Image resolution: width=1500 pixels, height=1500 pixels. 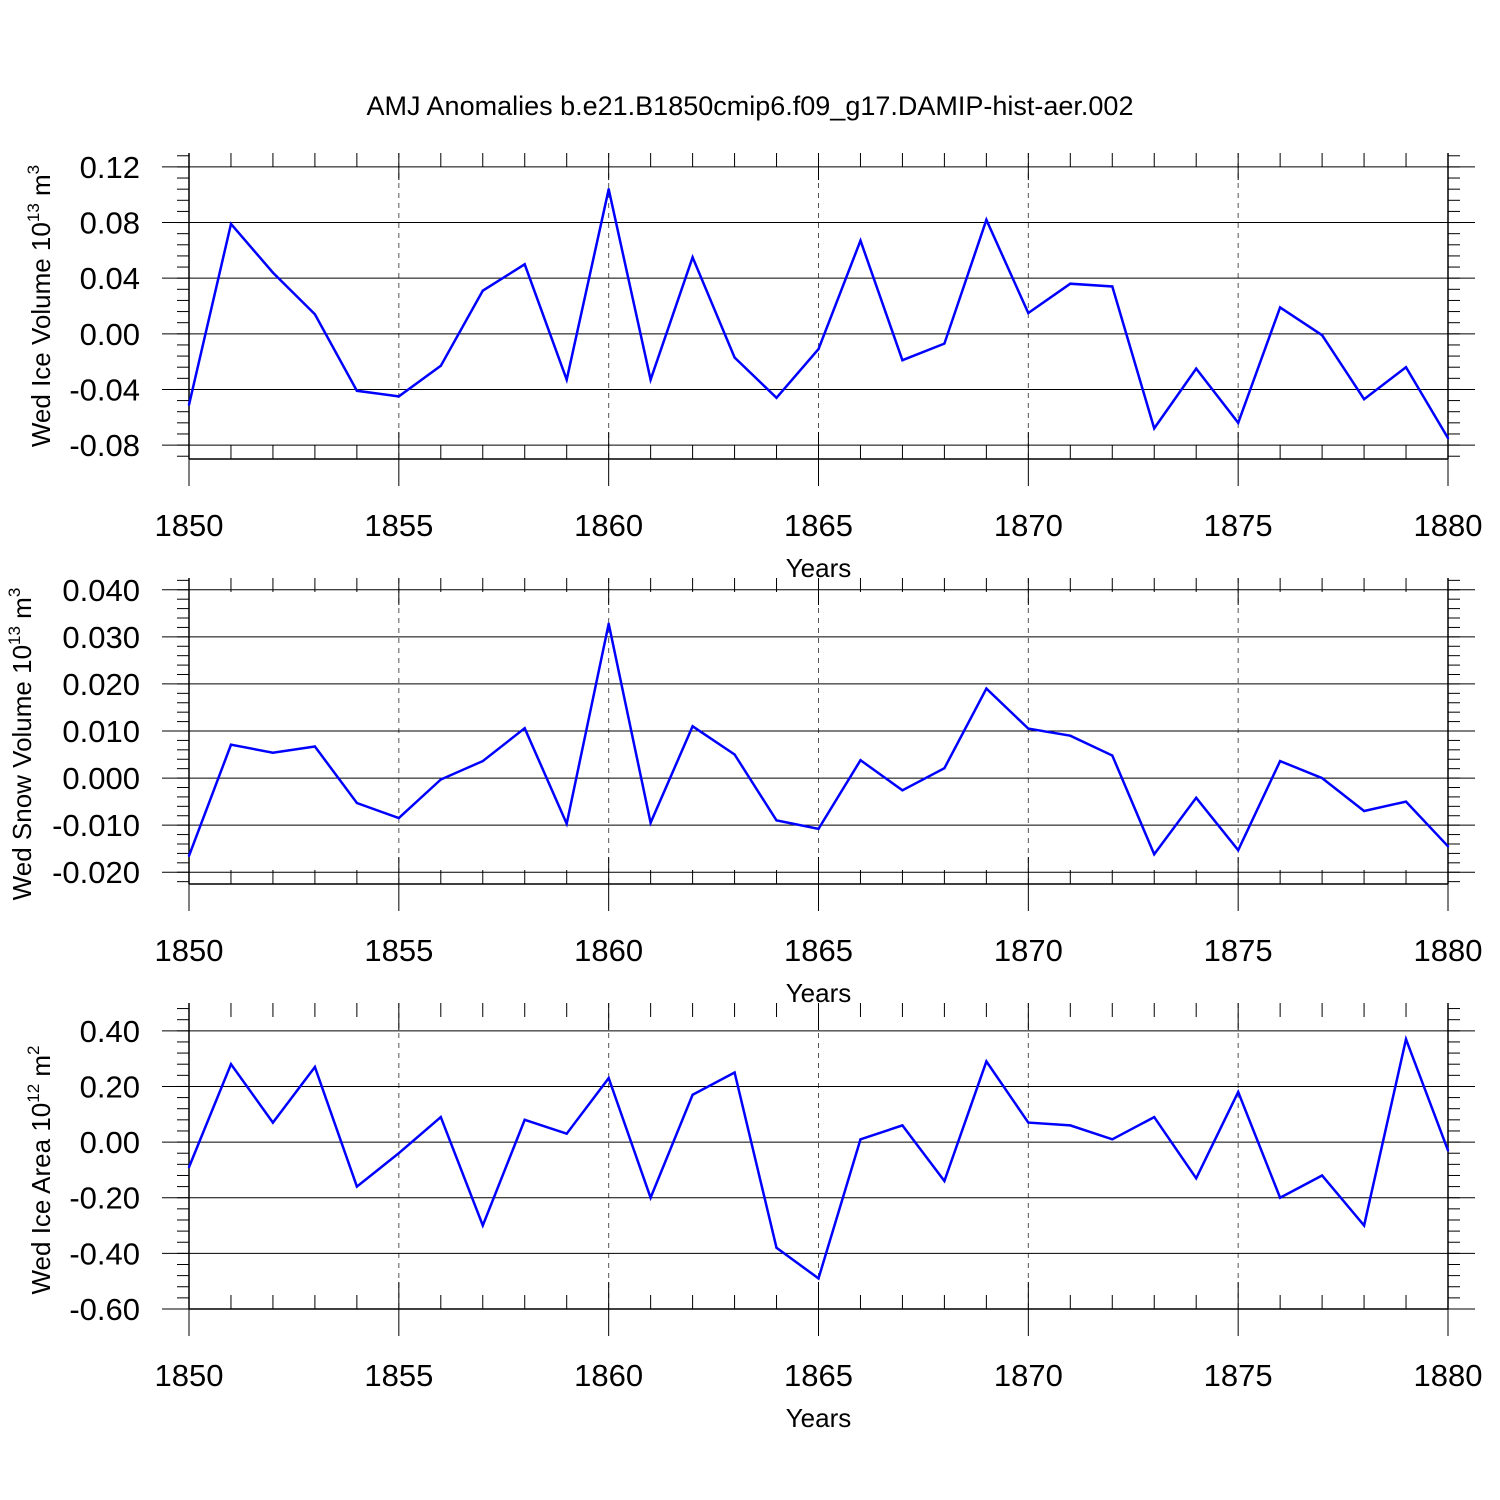 I want to click on y-tick-label: -0.60, so click(x=104, y=1309).